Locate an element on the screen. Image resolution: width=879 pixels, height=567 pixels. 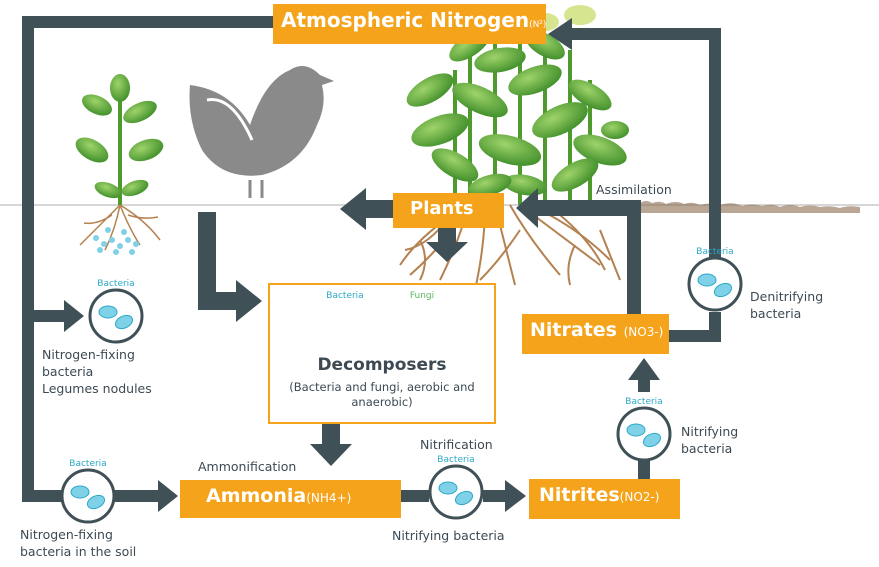
ammonification-label: Ammonification is located at coordinates (247, 466).